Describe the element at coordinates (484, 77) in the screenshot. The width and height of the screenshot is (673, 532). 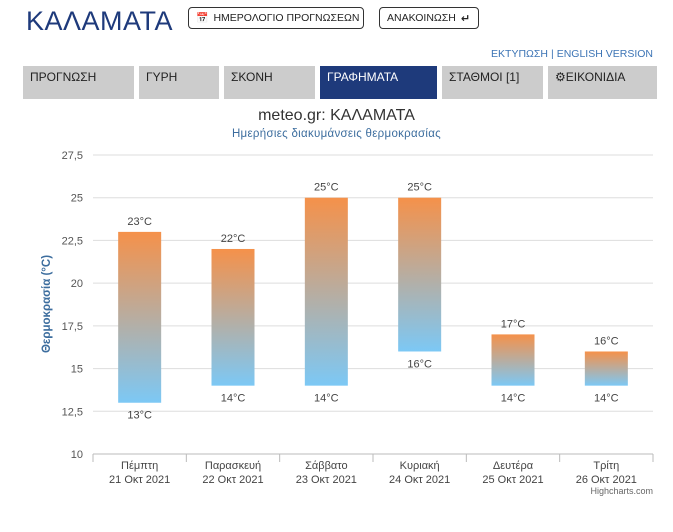
I see `tab-stations-label: ΣΤΑΘΜΟΙ [1]` at that location.